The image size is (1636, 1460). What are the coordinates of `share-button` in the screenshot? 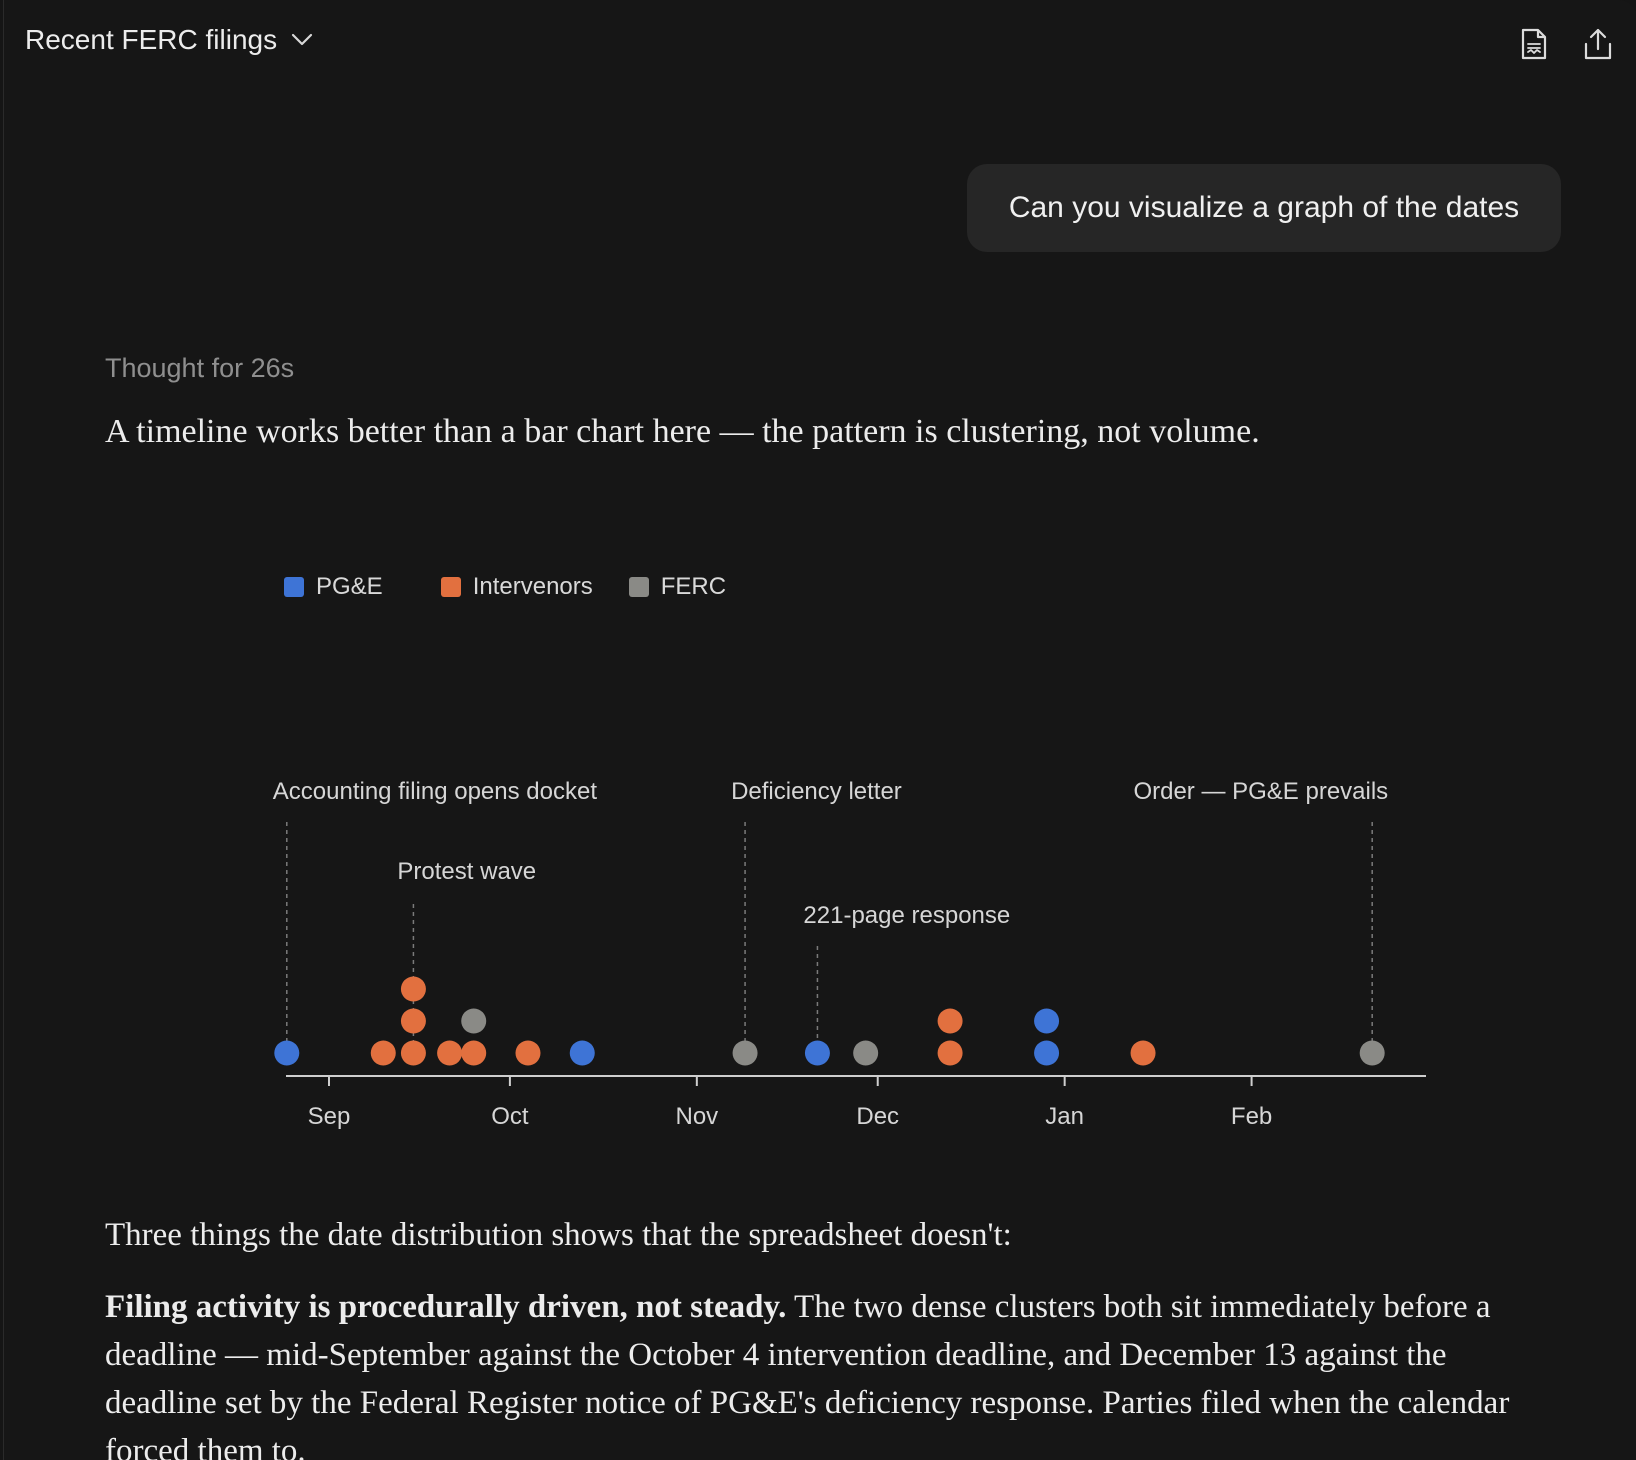 It's located at (1598, 46).